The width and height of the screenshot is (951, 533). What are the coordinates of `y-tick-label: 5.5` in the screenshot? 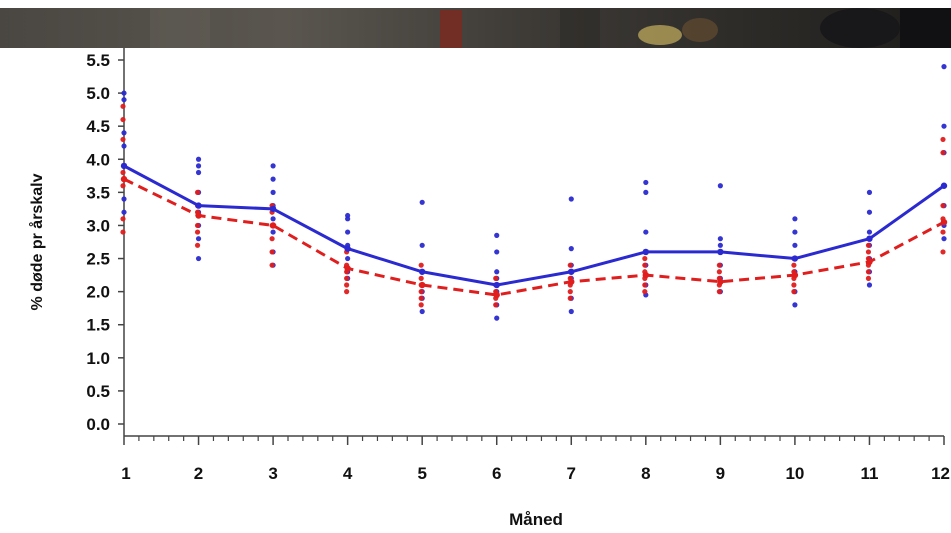 It's located at (98, 60).